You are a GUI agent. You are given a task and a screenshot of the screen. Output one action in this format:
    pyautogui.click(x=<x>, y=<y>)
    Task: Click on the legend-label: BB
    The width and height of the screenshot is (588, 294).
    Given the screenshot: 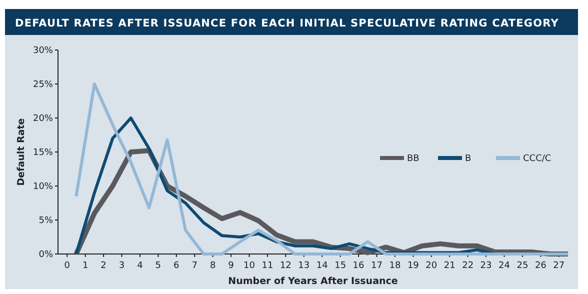 What is the action you would take?
    pyautogui.click(x=413, y=159)
    